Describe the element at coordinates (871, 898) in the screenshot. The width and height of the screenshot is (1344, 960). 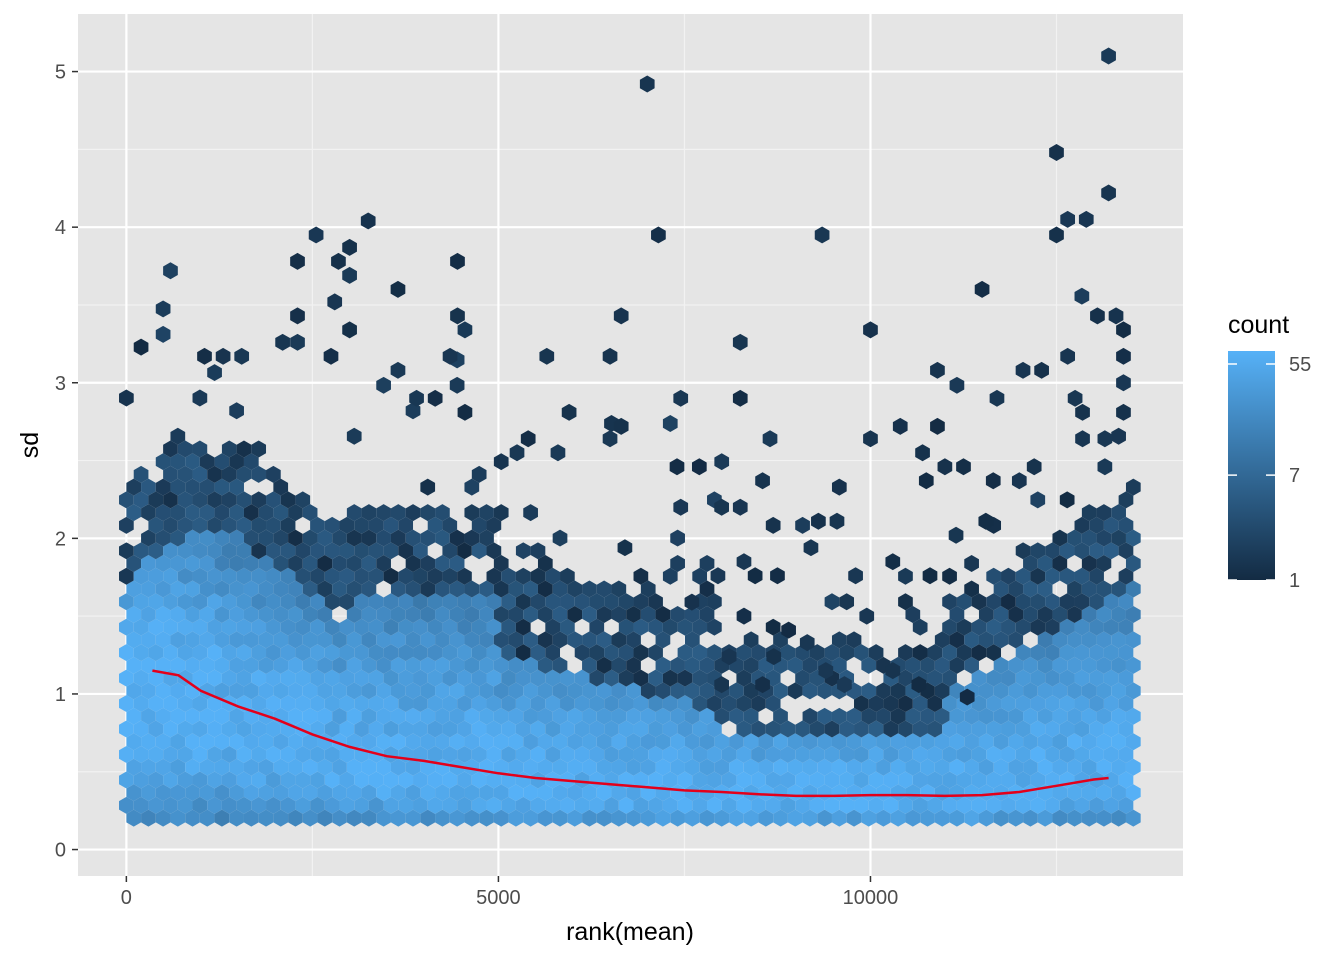
I see `x-tick-label: 10000` at that location.